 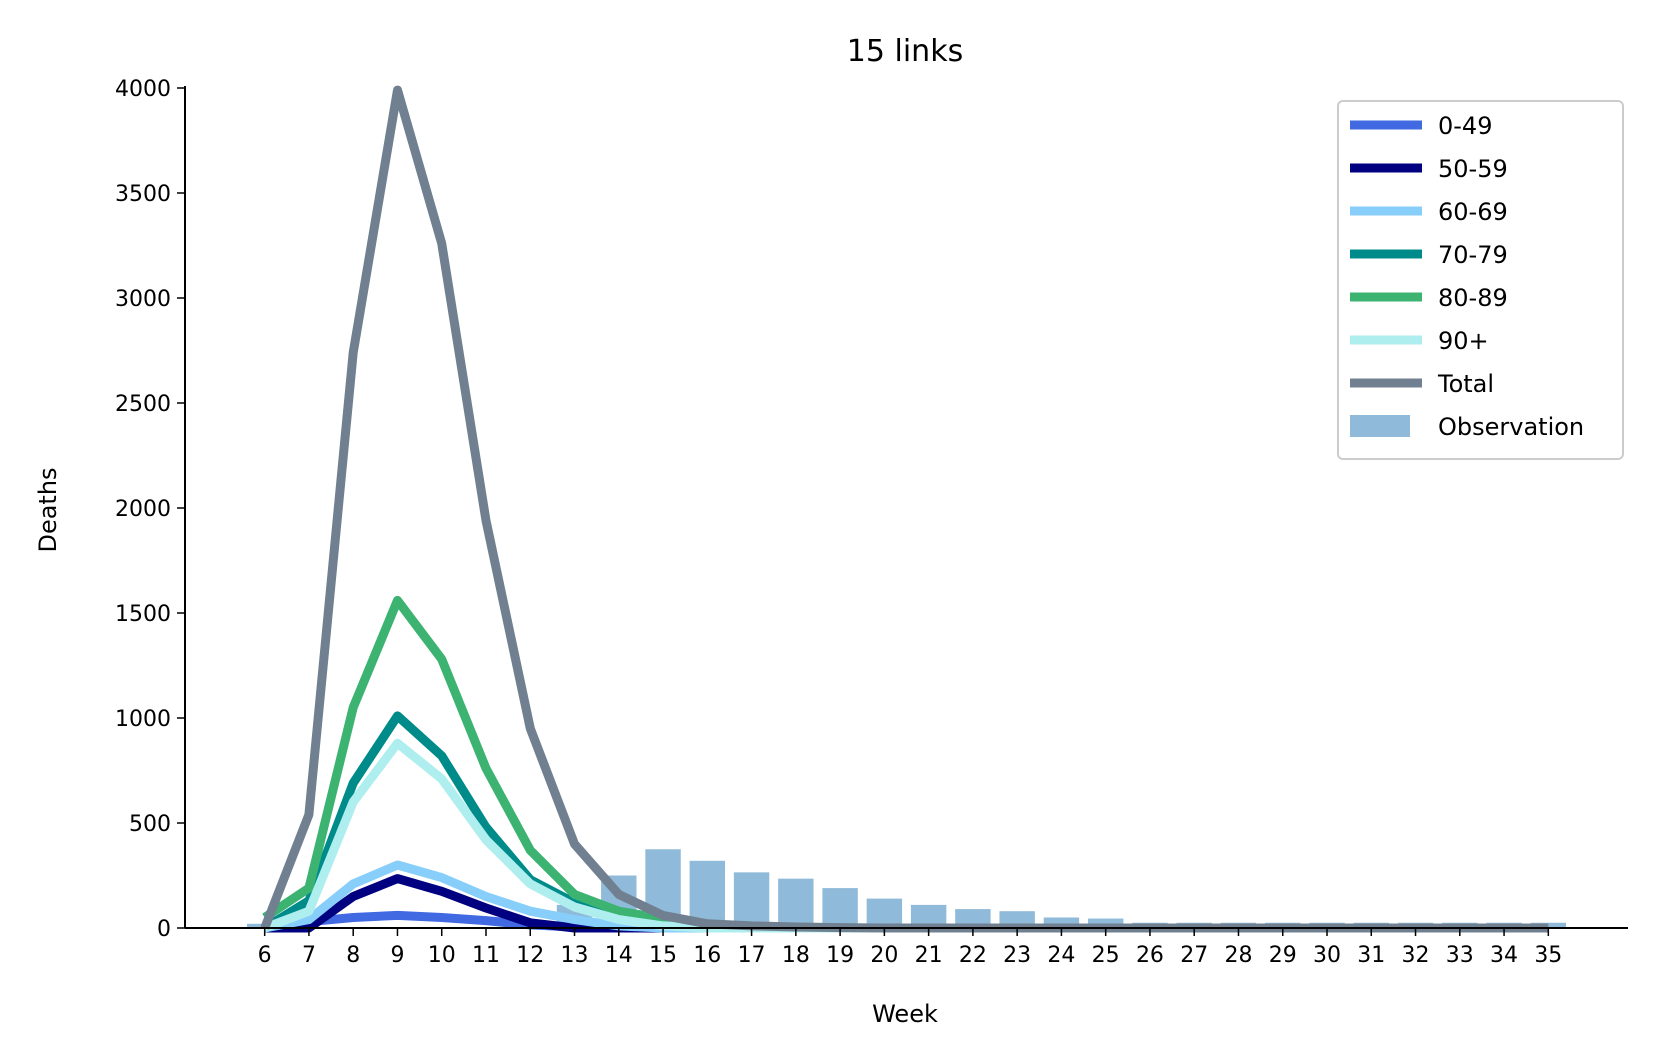 What do you see at coordinates (884, 955) in the screenshot?
I see `x-tick-label: 20` at bounding box center [884, 955].